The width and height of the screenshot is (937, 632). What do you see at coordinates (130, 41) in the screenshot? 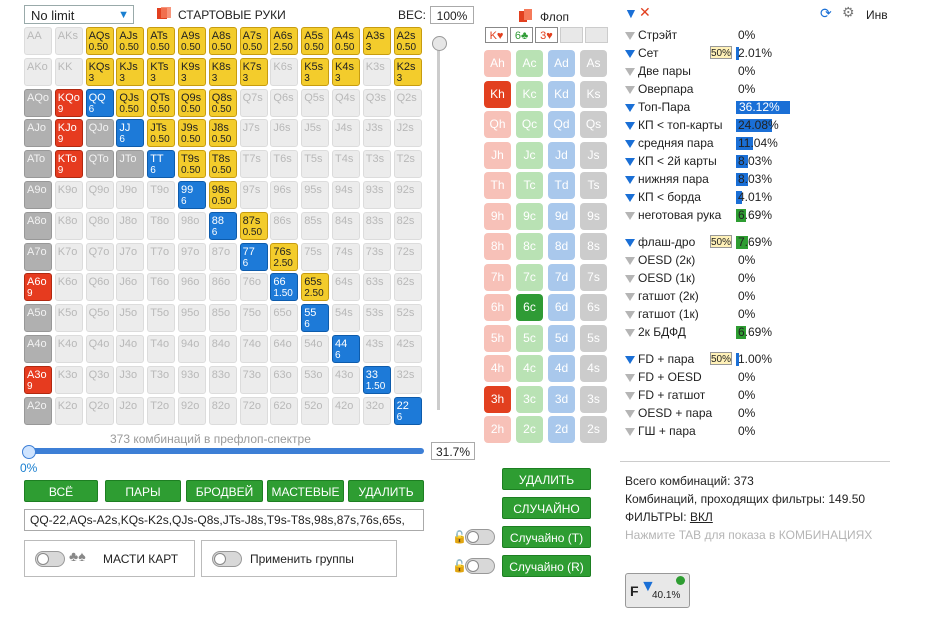
I see `hand-cell-ajs: AJs 0.50` at bounding box center [130, 41].